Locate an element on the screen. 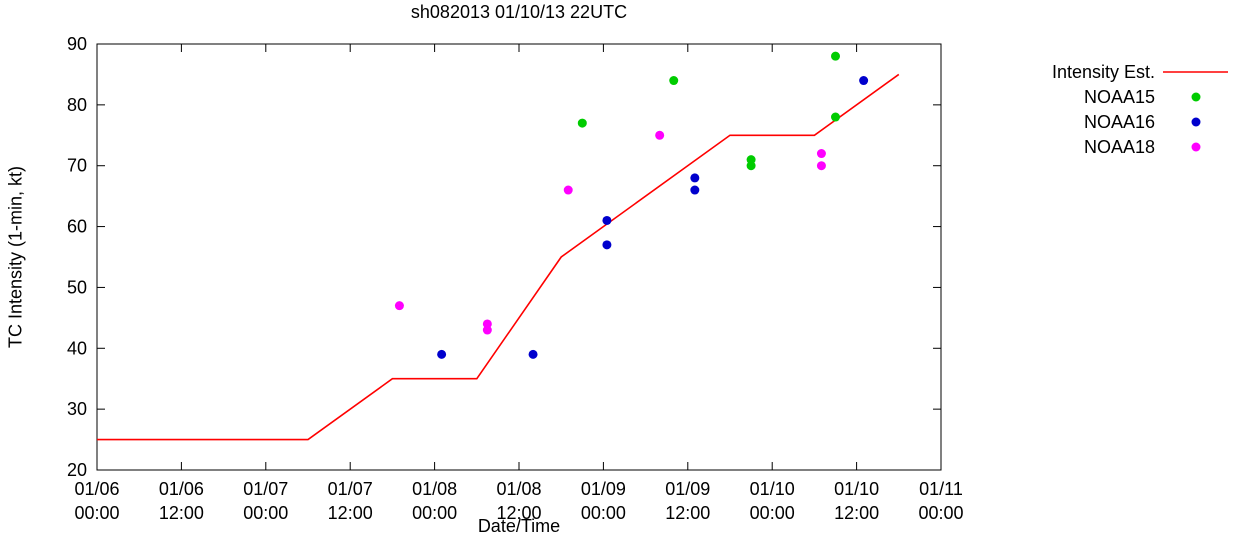  y-tick-label: 60 is located at coordinates (77, 227).